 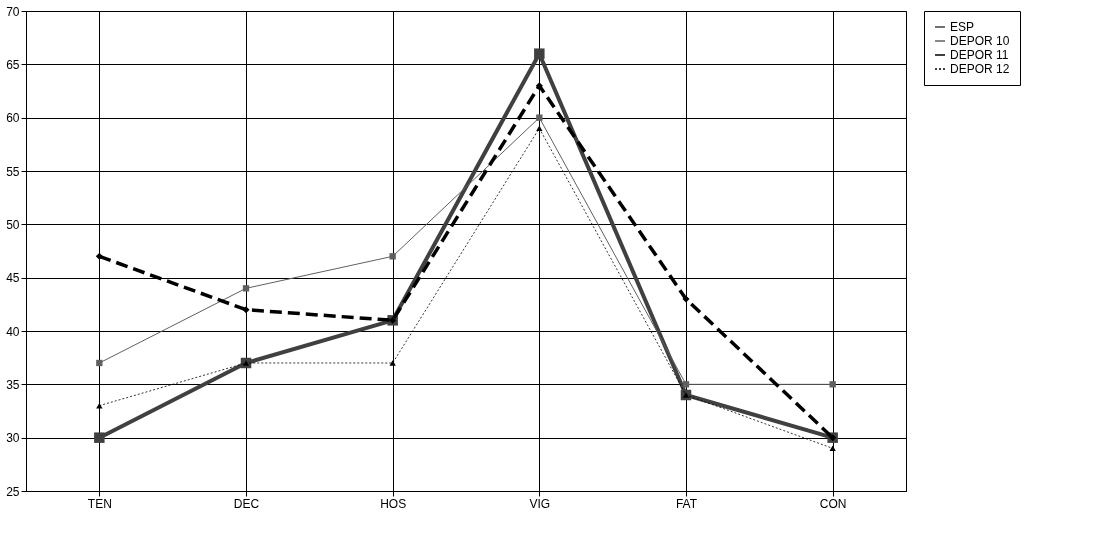 I want to click on y-tick-label: 70, so click(x=13, y=11).